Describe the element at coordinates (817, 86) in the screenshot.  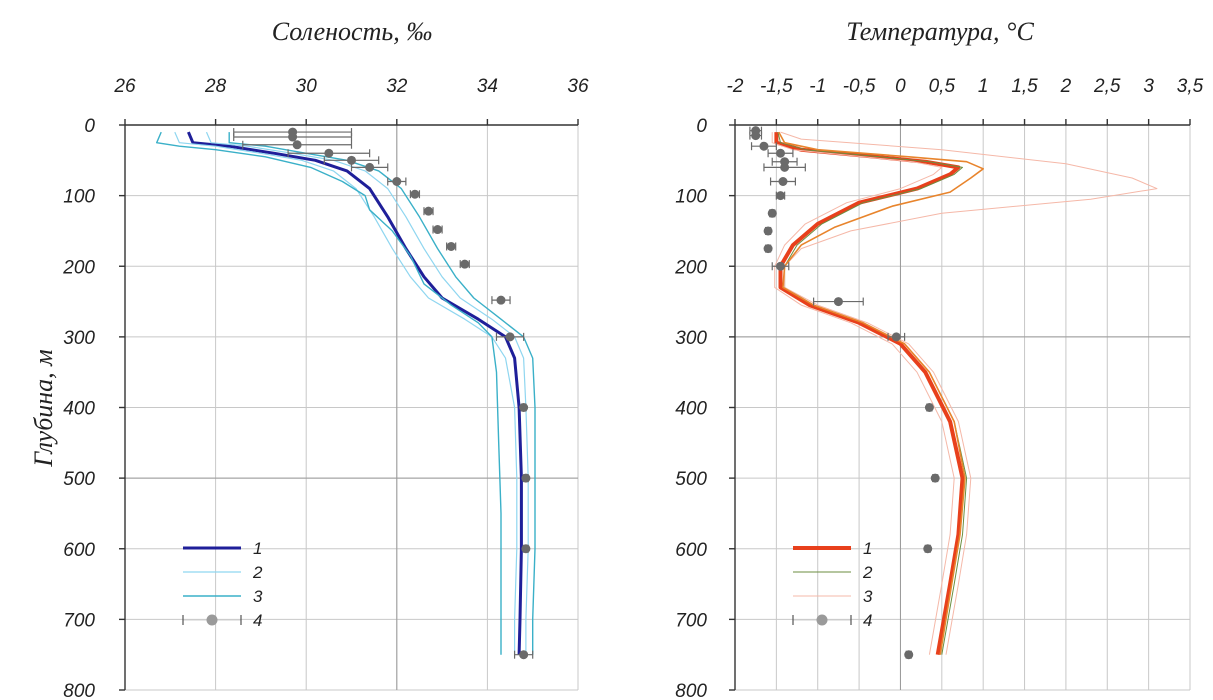
I see `x-tick-label: -1` at that location.